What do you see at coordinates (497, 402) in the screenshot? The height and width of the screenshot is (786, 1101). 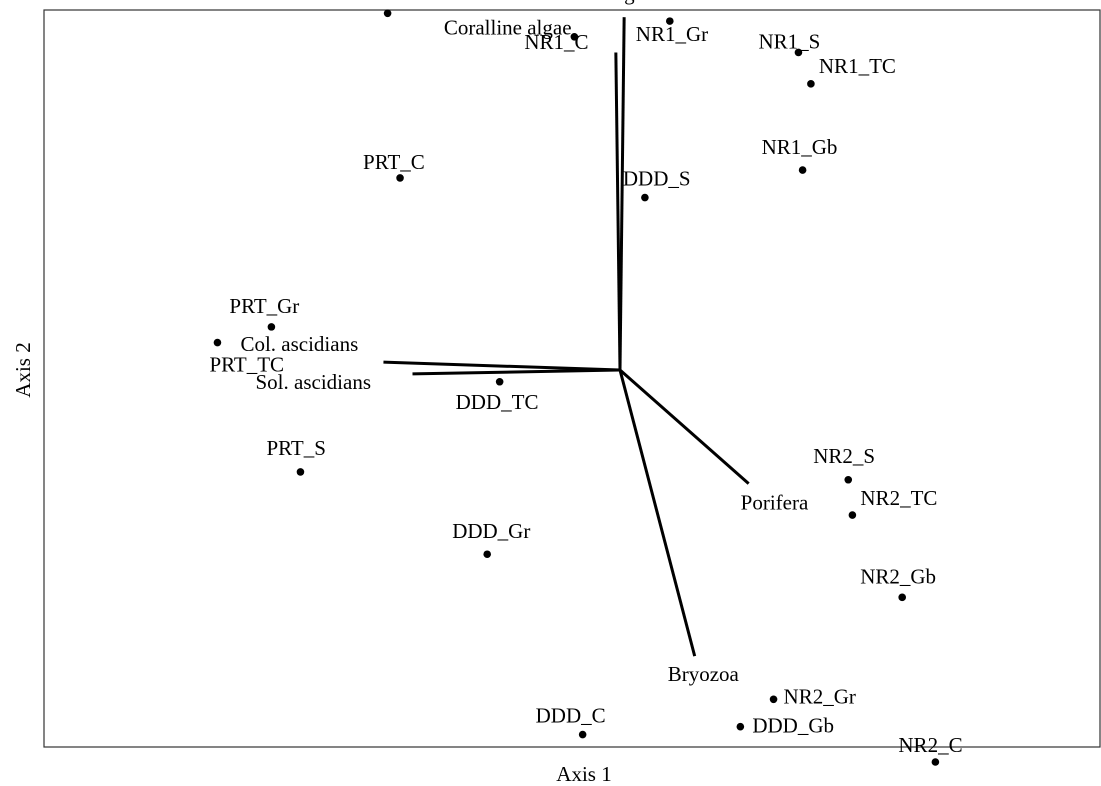 I see `point-label: DDD_TC` at bounding box center [497, 402].